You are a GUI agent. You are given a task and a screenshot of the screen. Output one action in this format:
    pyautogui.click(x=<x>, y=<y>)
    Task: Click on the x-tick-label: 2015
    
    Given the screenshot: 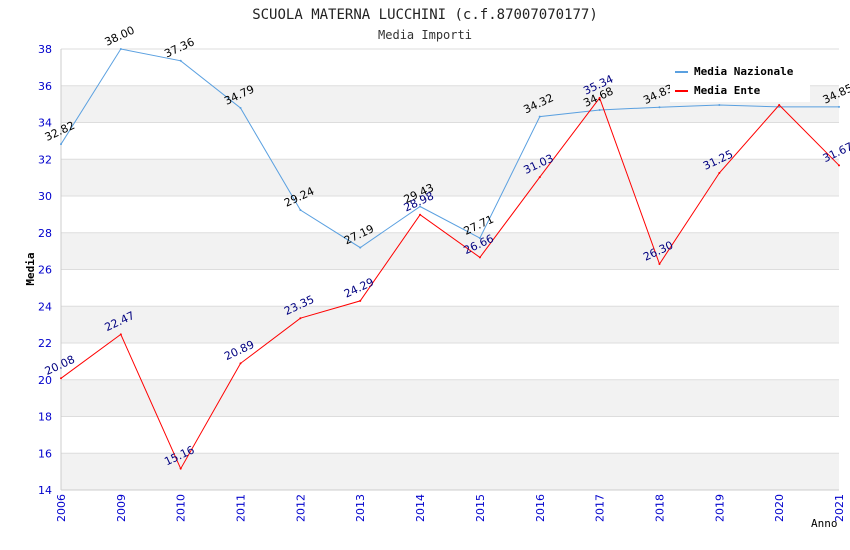 What is the action you would take?
    pyautogui.click(x=480, y=508)
    